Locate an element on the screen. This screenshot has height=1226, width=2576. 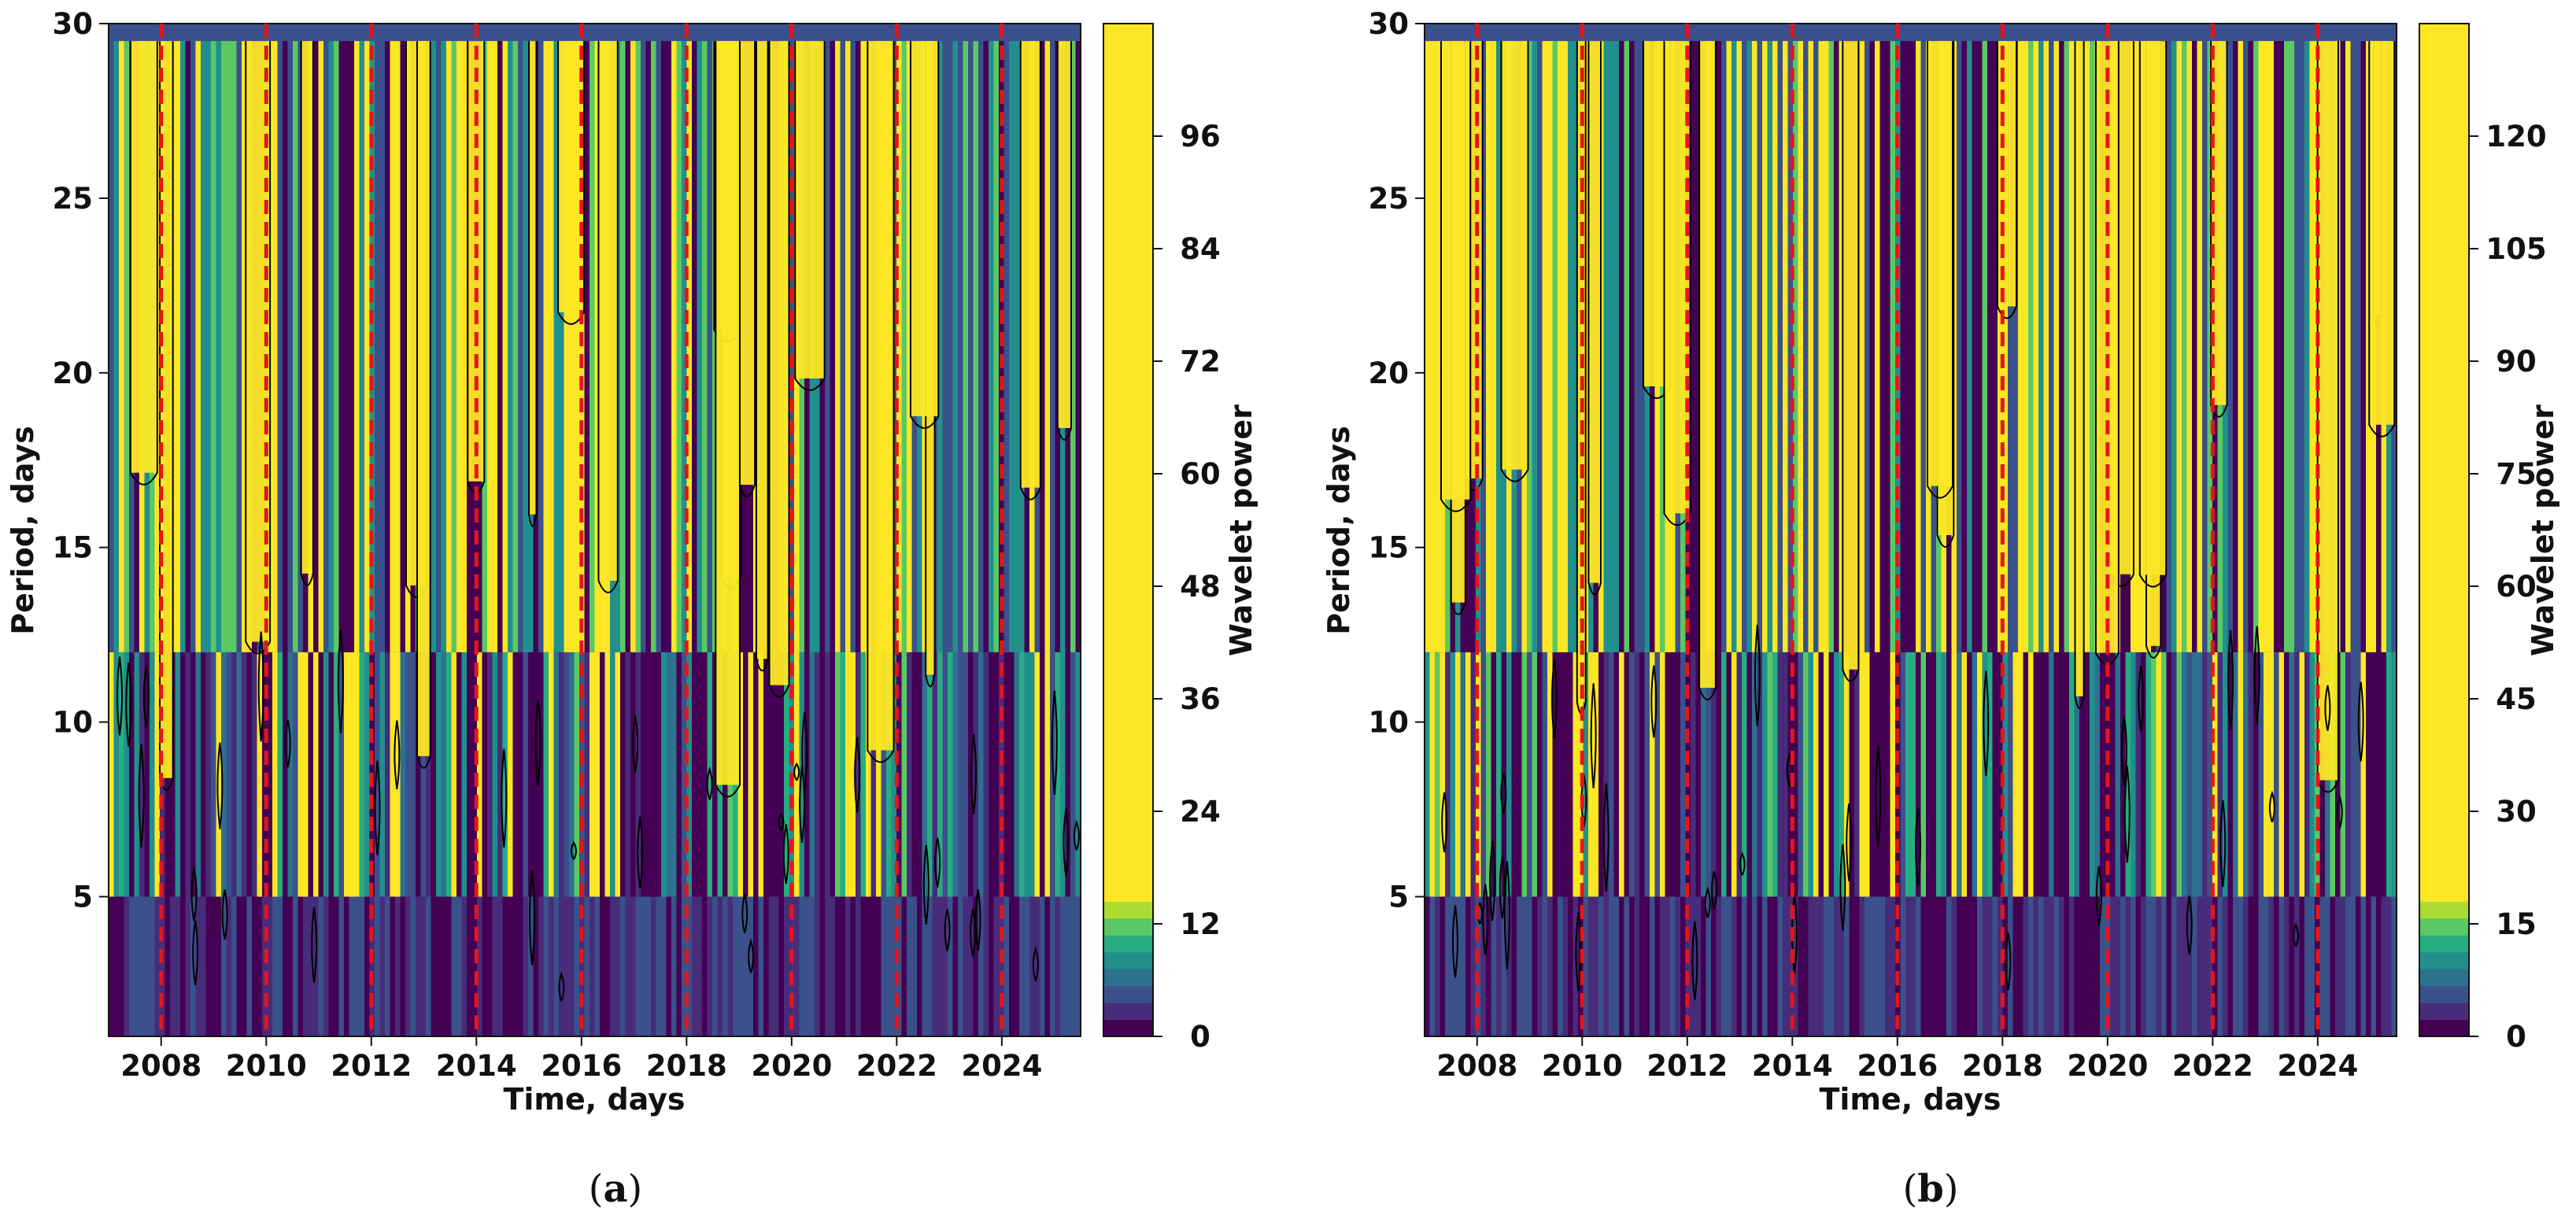
colorbar-tick-label: 36 is located at coordinates (1200, 699).